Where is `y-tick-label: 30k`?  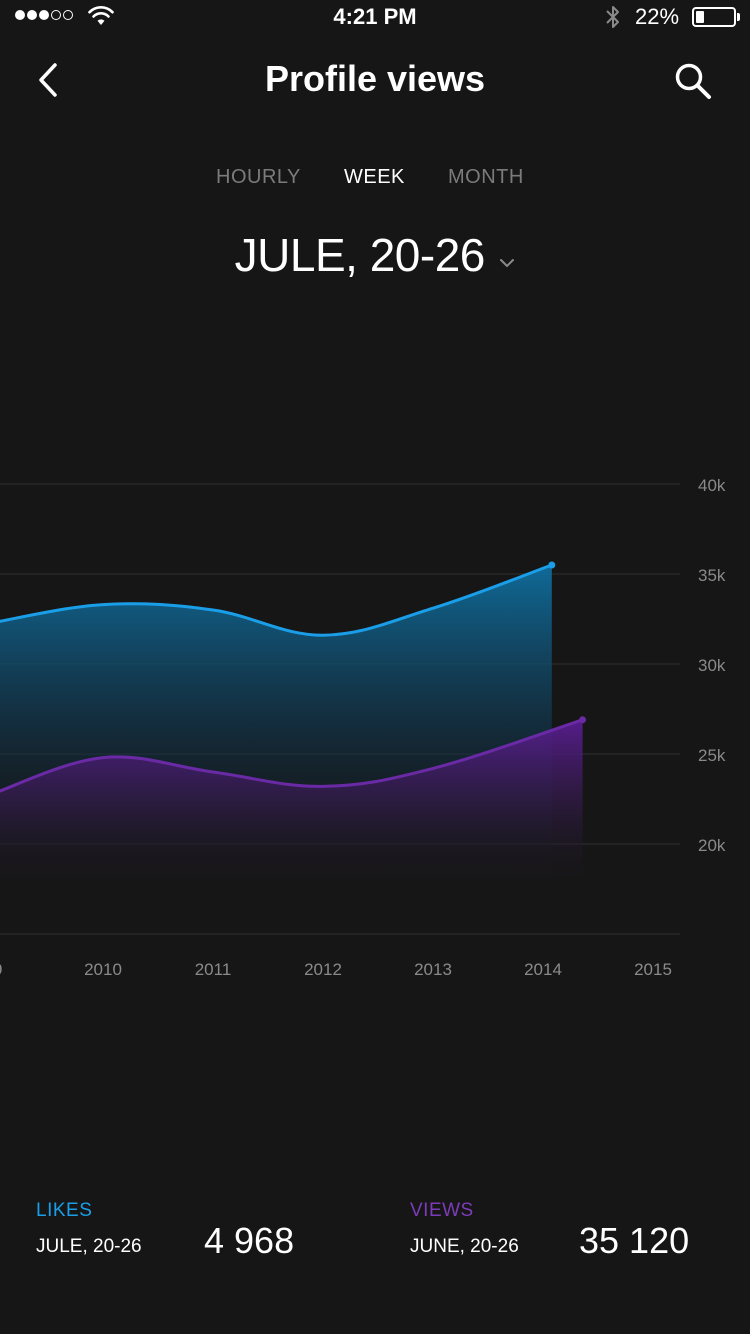 y-tick-label: 30k is located at coordinates (712, 665).